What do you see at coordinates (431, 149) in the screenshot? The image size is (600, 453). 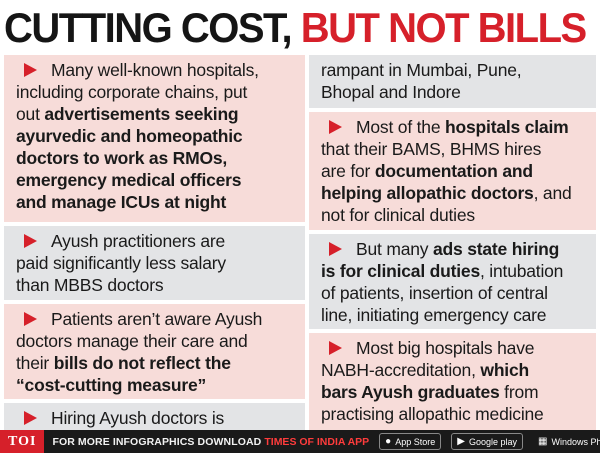 I see `text-line: that their BAMS, BHMS hires` at bounding box center [431, 149].